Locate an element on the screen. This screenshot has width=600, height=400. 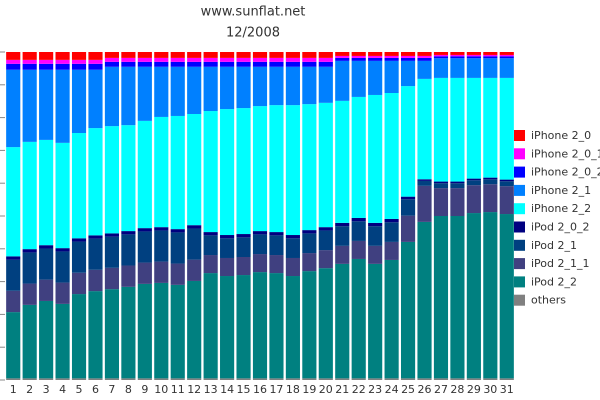
x-tick-label: 5 is located at coordinates (79, 389).